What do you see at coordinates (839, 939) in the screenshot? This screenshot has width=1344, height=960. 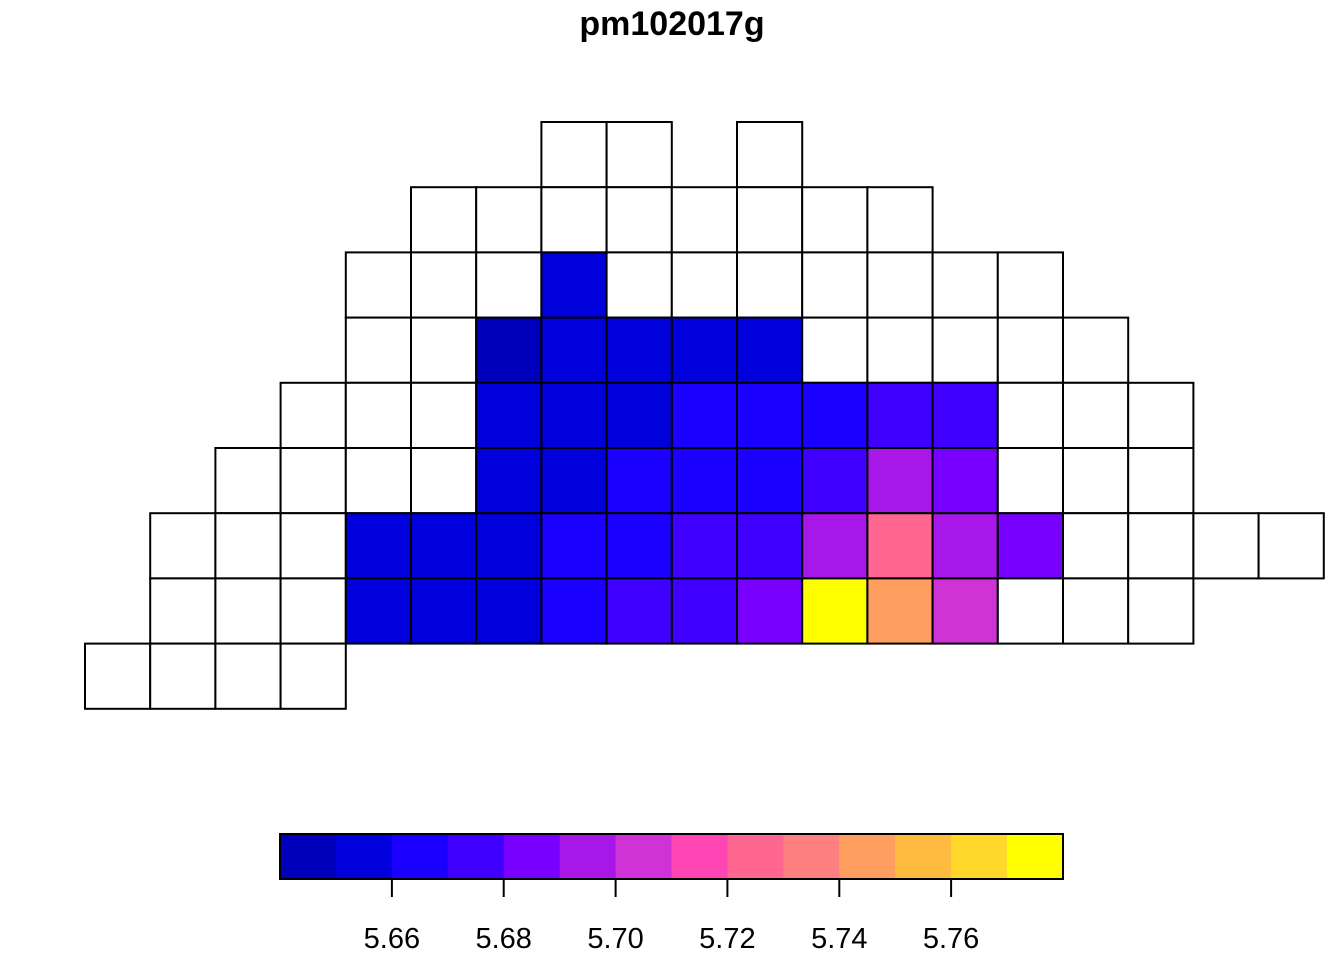 I see `legend-tick-label: 5.74` at bounding box center [839, 939].